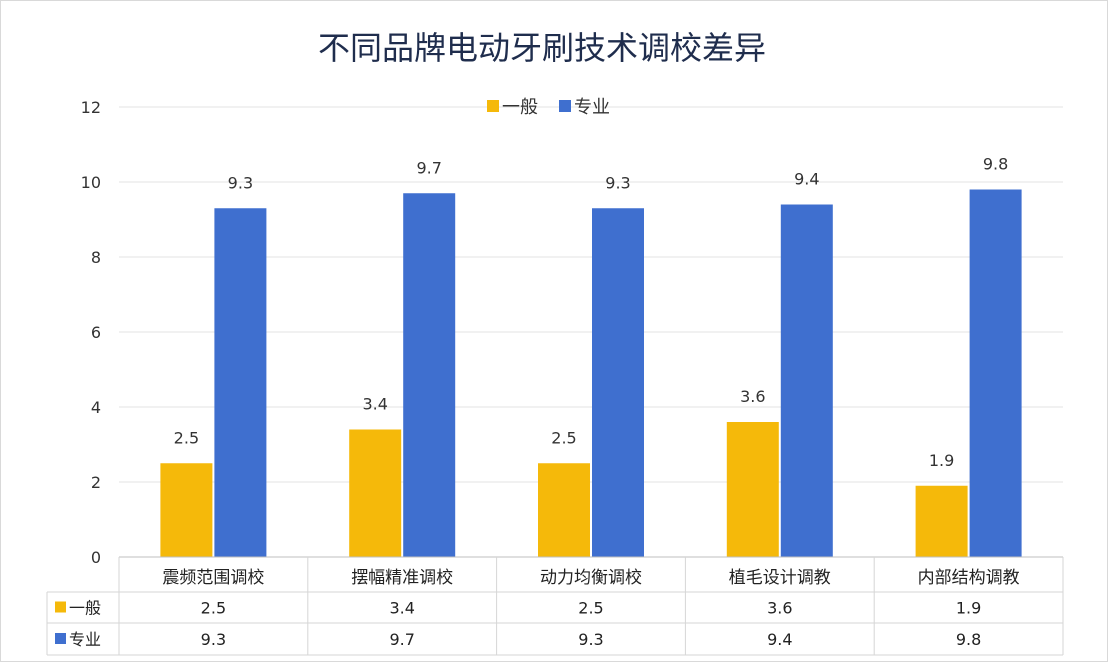 This screenshot has width=1108, height=662. What do you see at coordinates (592, 107) in the screenshot?
I see `legend-label: 专业` at bounding box center [592, 107].